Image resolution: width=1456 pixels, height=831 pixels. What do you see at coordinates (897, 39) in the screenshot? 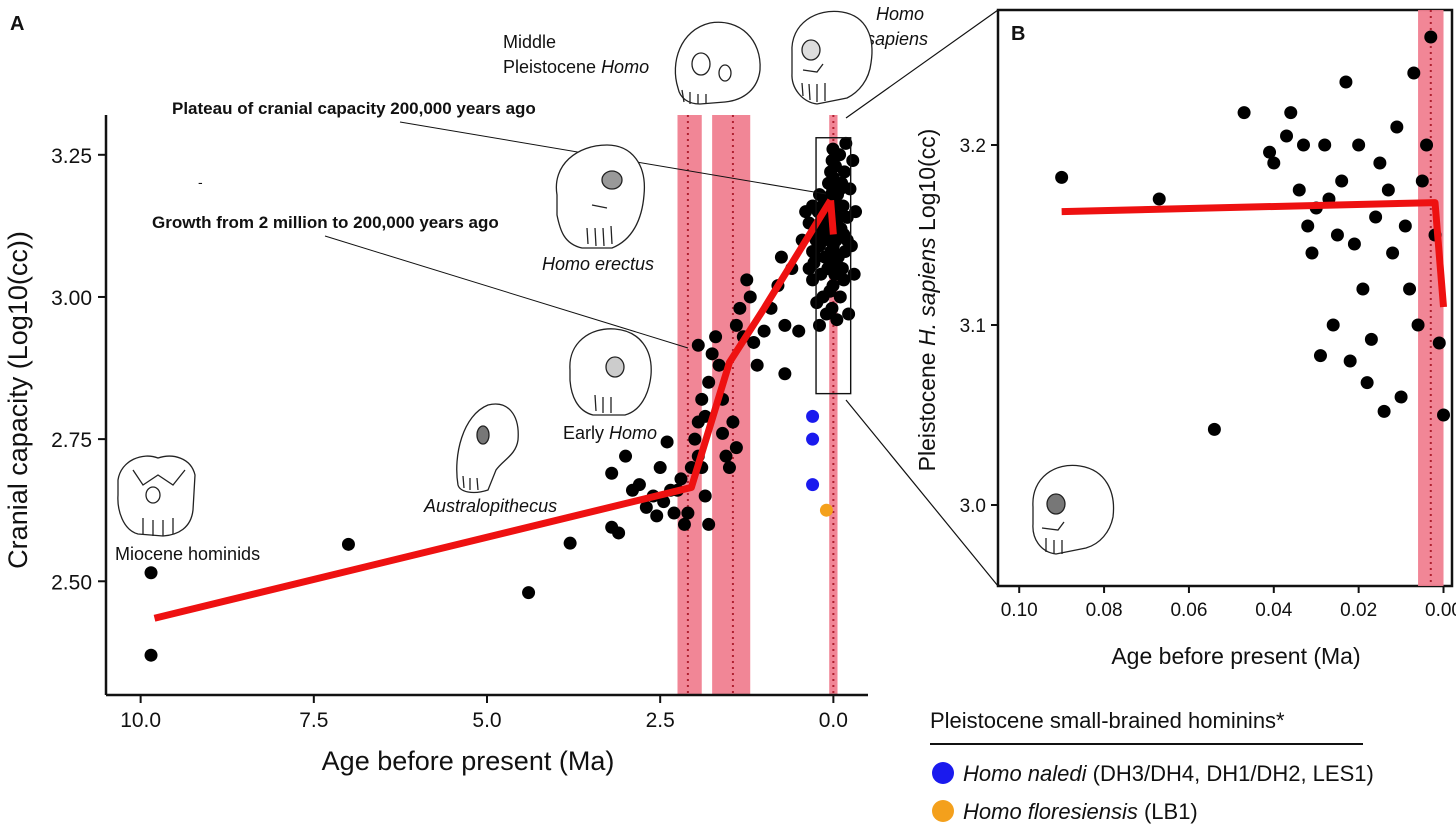
I see `label-homo-sapiens-2: sapiens` at bounding box center [897, 39].